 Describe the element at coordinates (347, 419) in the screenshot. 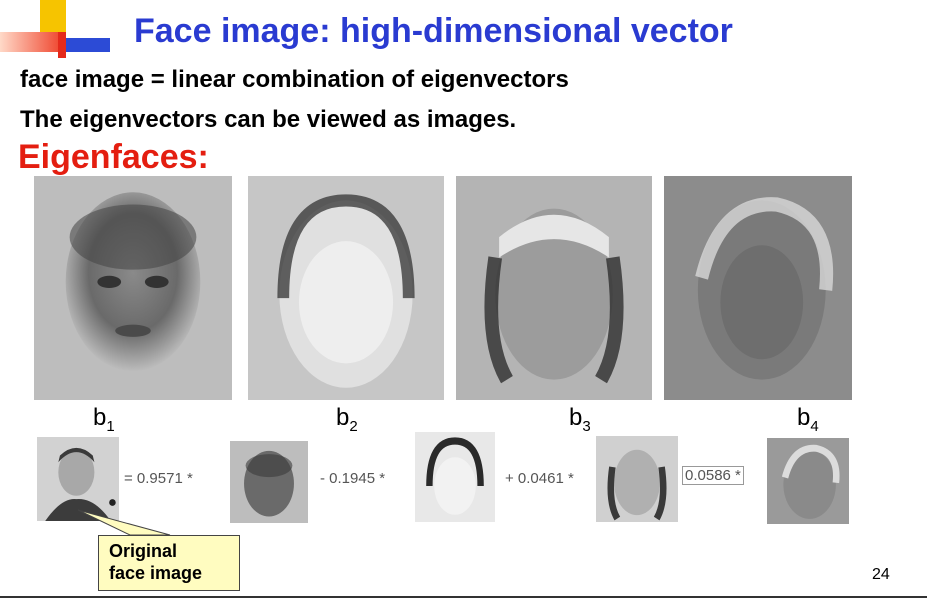

I see `eigenvector-label-b2: b2` at that location.